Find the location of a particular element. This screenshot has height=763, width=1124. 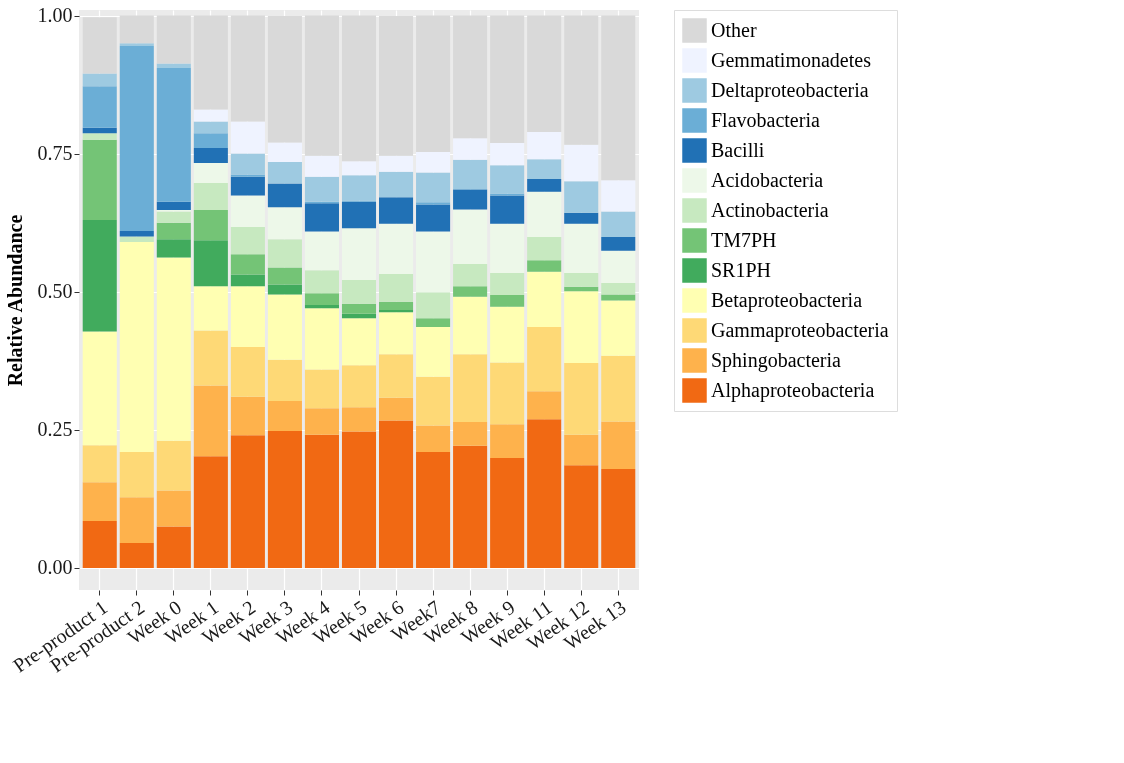

legend-label: Bacilli is located at coordinates (738, 149).